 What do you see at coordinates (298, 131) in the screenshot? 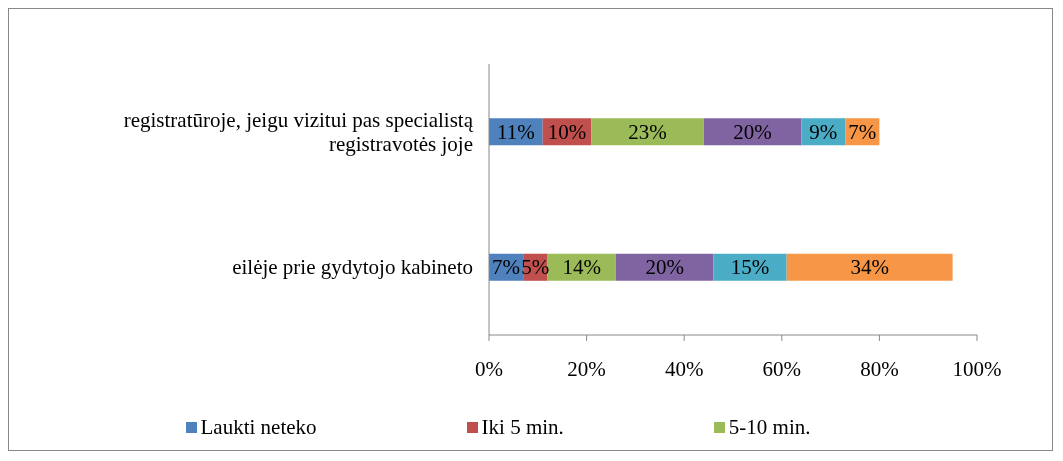
I see `y-tick-label: registratūroje, jeigu vizitui pas specialistą registravotės joje` at bounding box center [298, 131].